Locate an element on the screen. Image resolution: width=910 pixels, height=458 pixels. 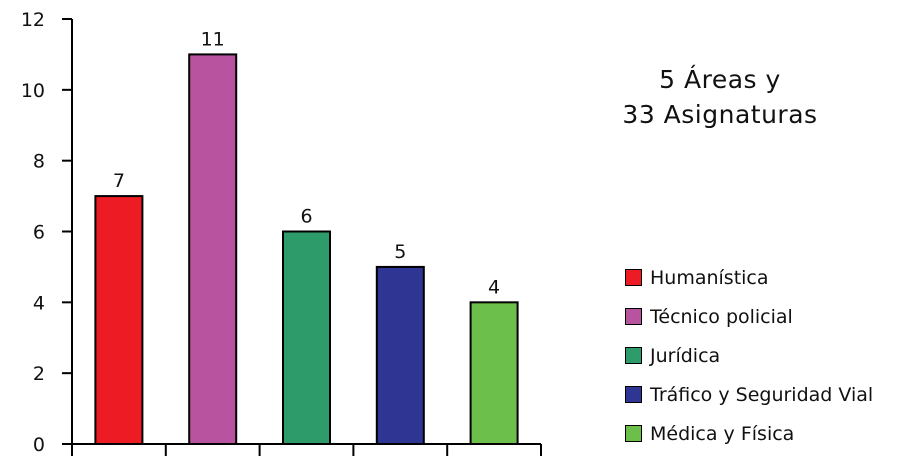
y-axis: 0 2 4 6 8 10 12 is located at coordinates (47, 232).